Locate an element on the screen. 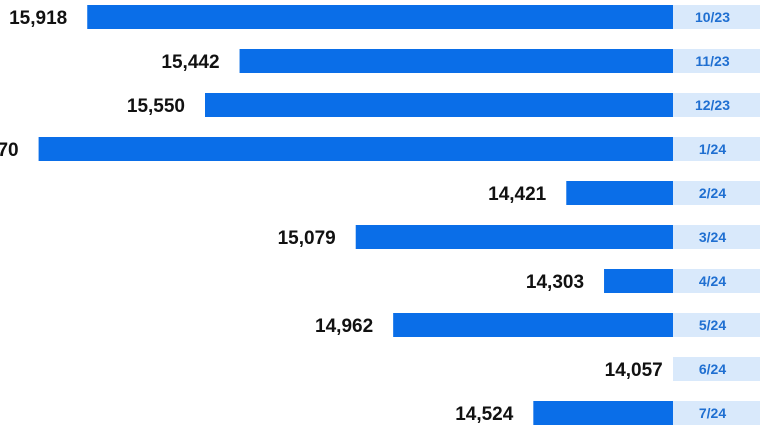 The width and height of the screenshot is (760, 426). value-label: 14,962 is located at coordinates (344, 326).